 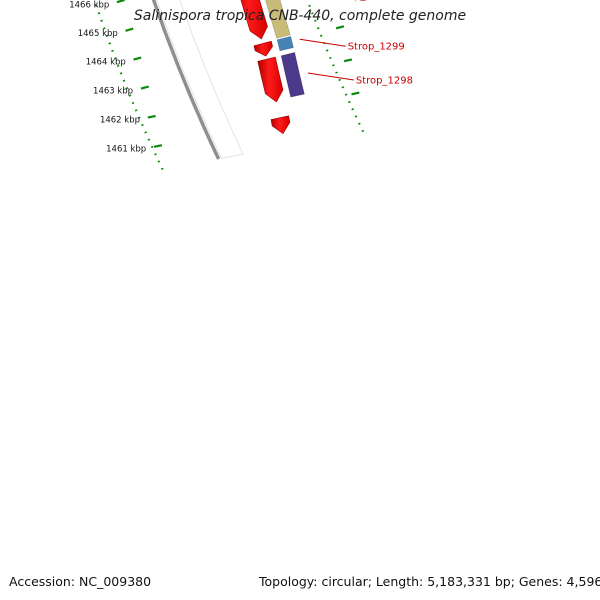 I want to click on tick-label: 1462 kbp, so click(x=120, y=120).